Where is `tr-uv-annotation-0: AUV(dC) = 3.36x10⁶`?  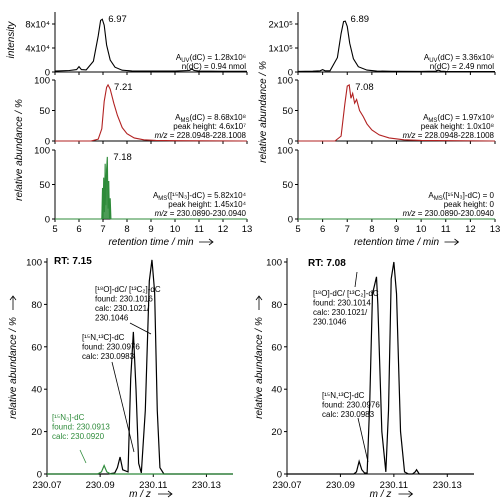
tr-uv-annotation-0: AUV(dC) = 3.36x10⁶ is located at coordinates (459, 58).